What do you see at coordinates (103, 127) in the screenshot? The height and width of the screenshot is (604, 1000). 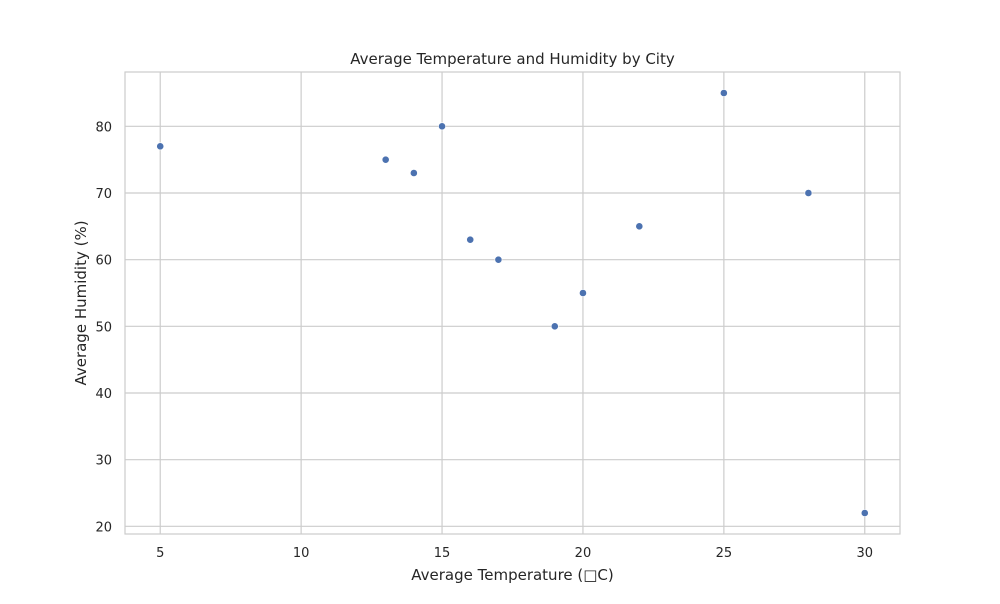 I see `y-tick-label: 80` at bounding box center [103, 127].